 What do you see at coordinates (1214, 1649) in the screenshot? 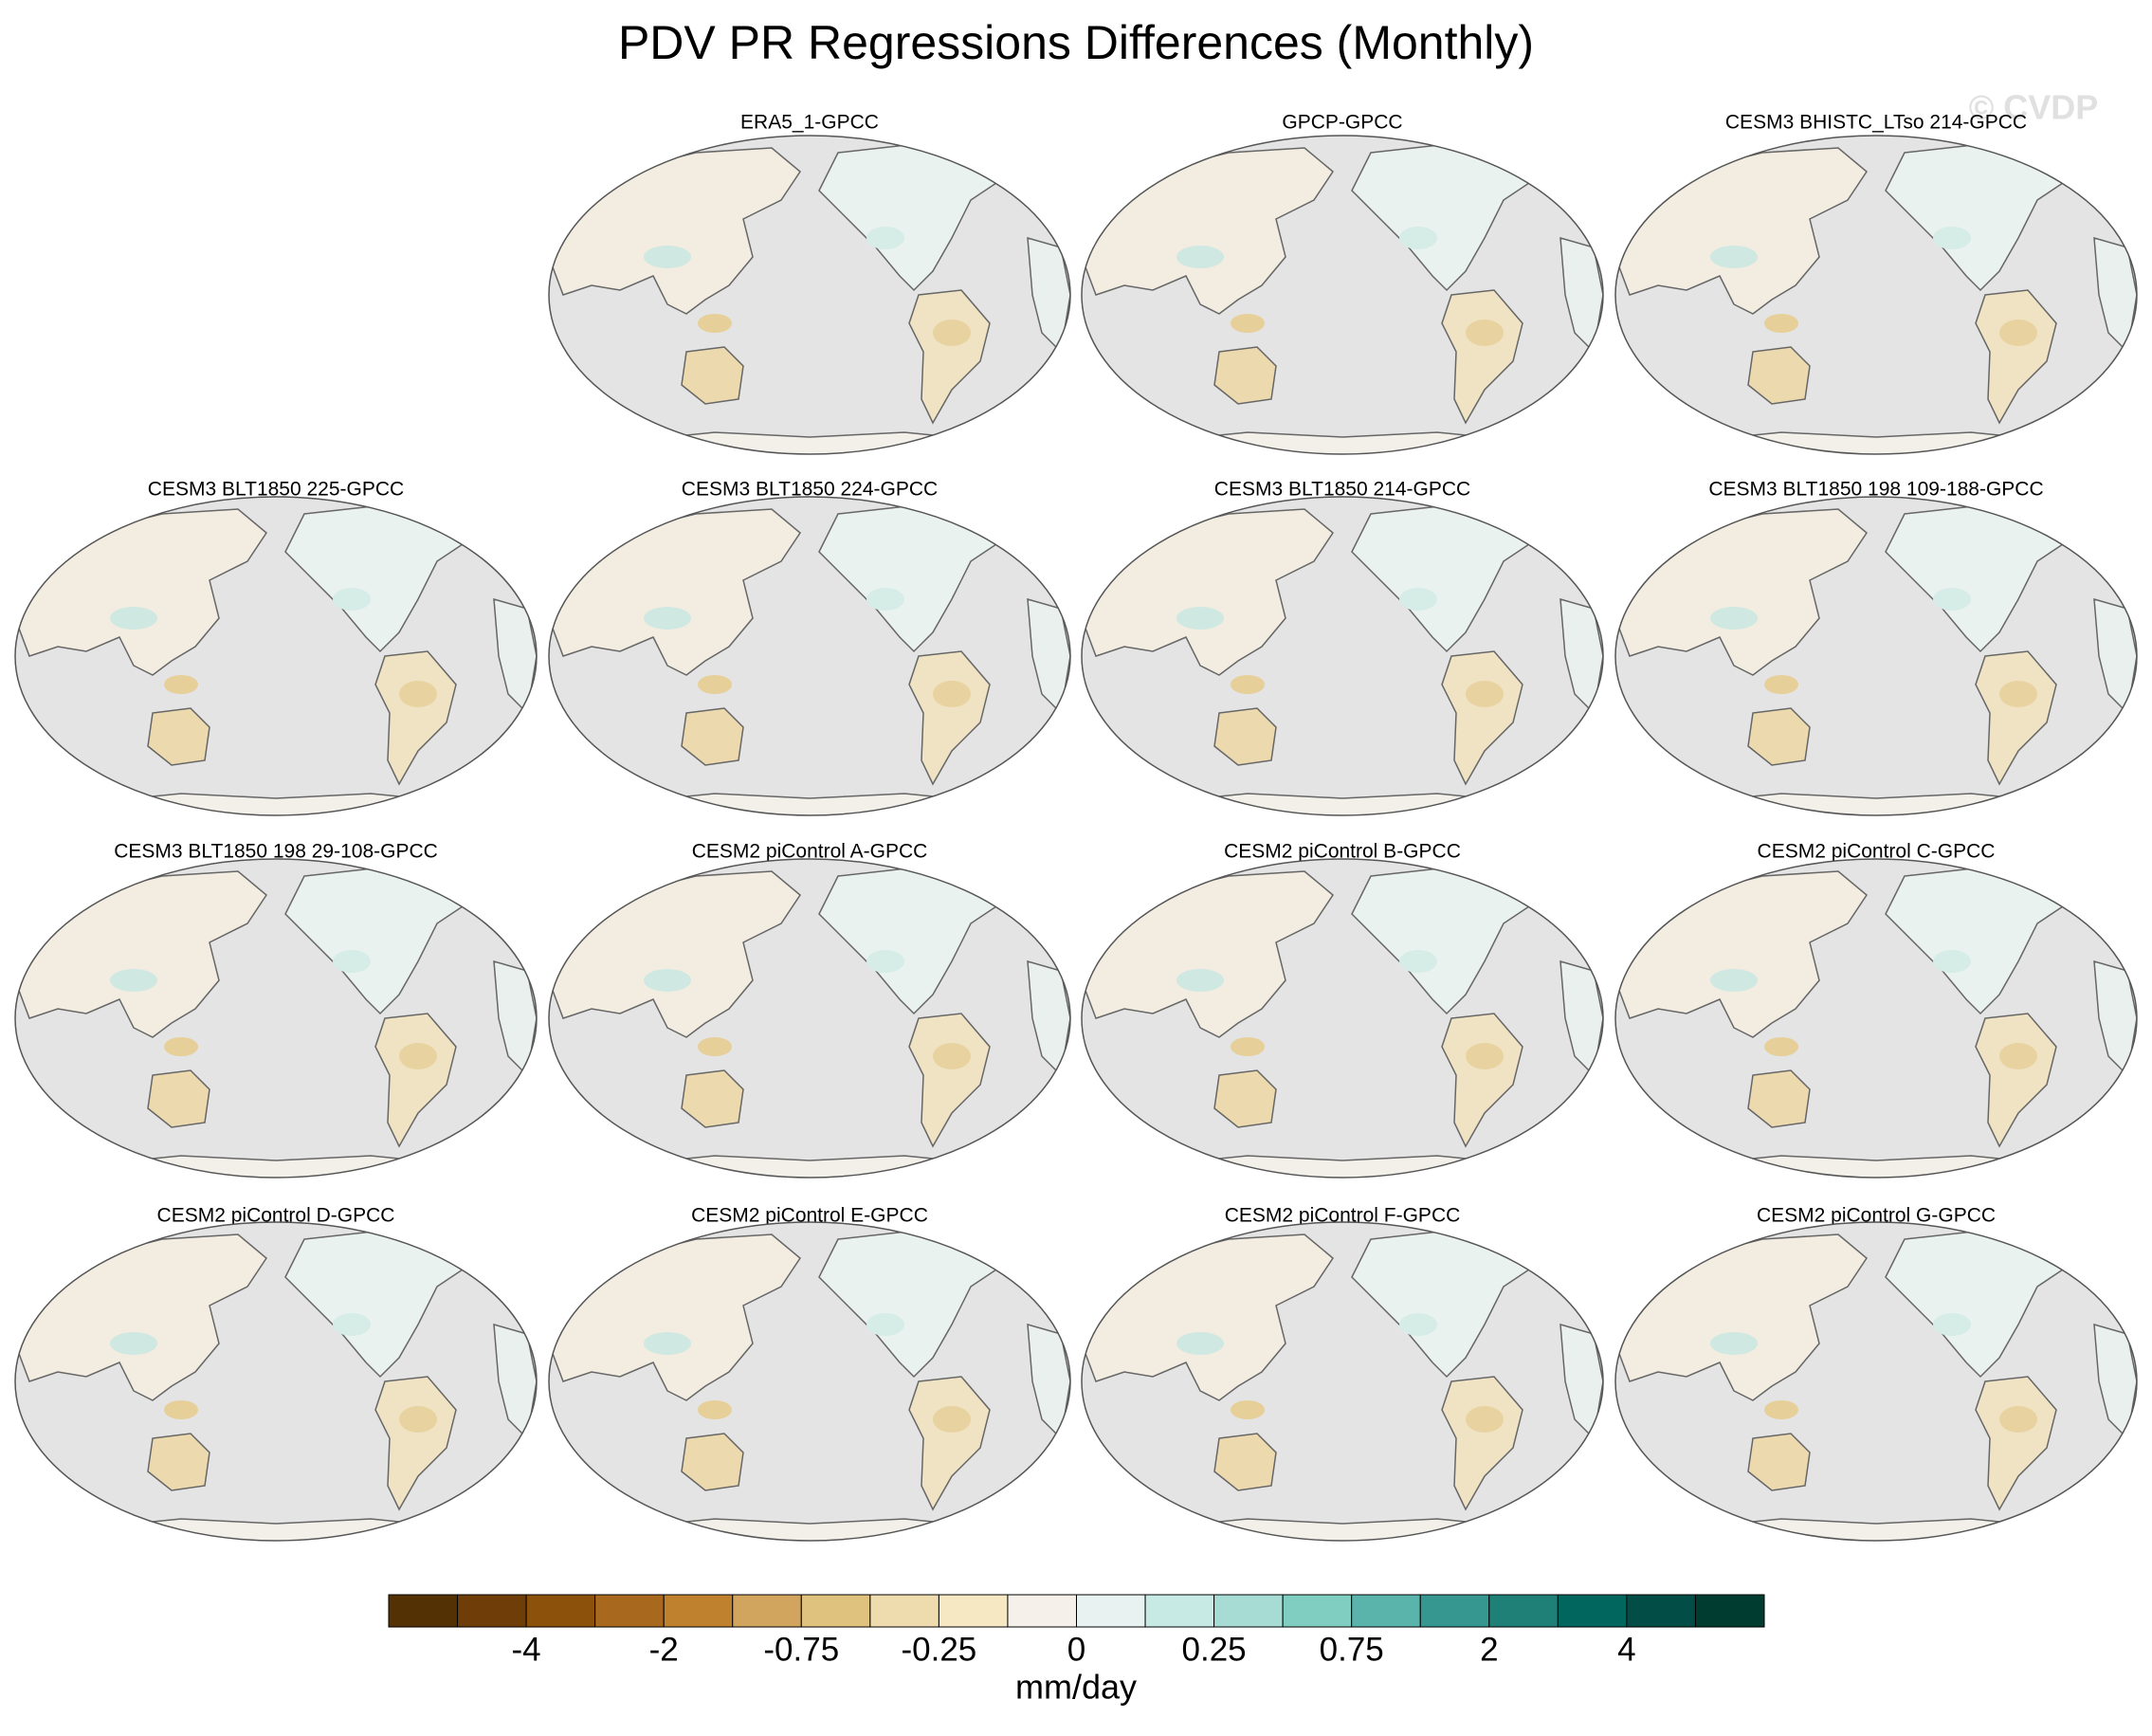
I see `colorbar-label: 0.25` at bounding box center [1214, 1649].